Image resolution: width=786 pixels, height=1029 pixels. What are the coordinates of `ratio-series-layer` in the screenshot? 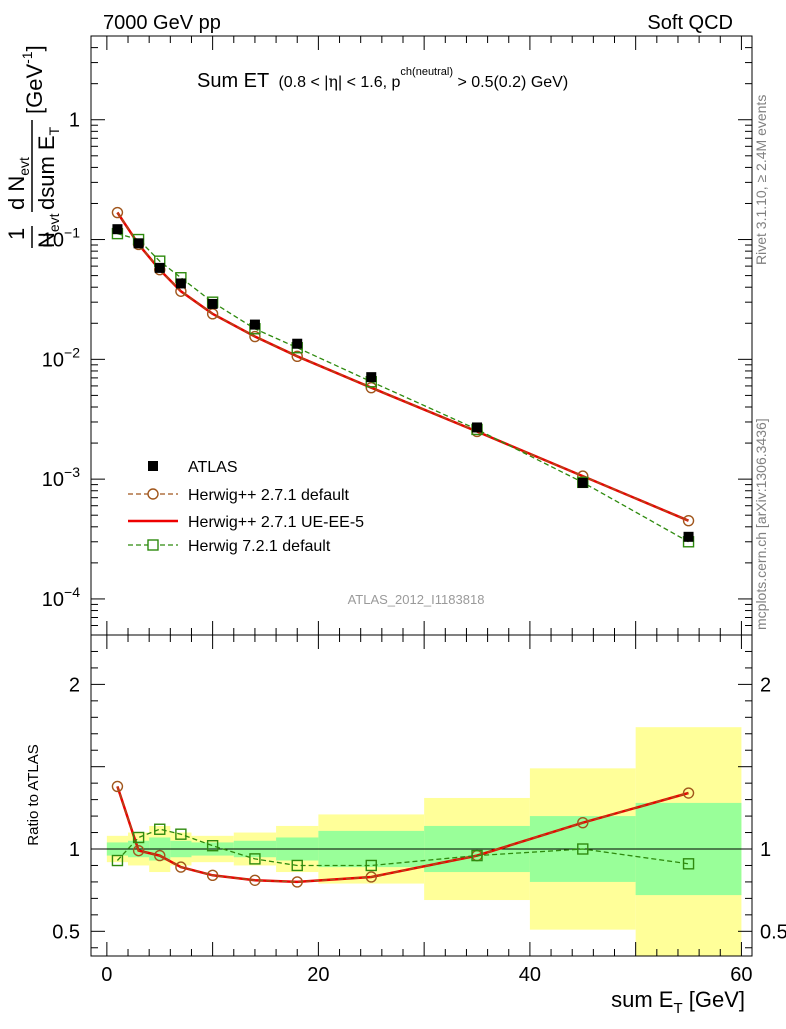 It's located at (403, 834).